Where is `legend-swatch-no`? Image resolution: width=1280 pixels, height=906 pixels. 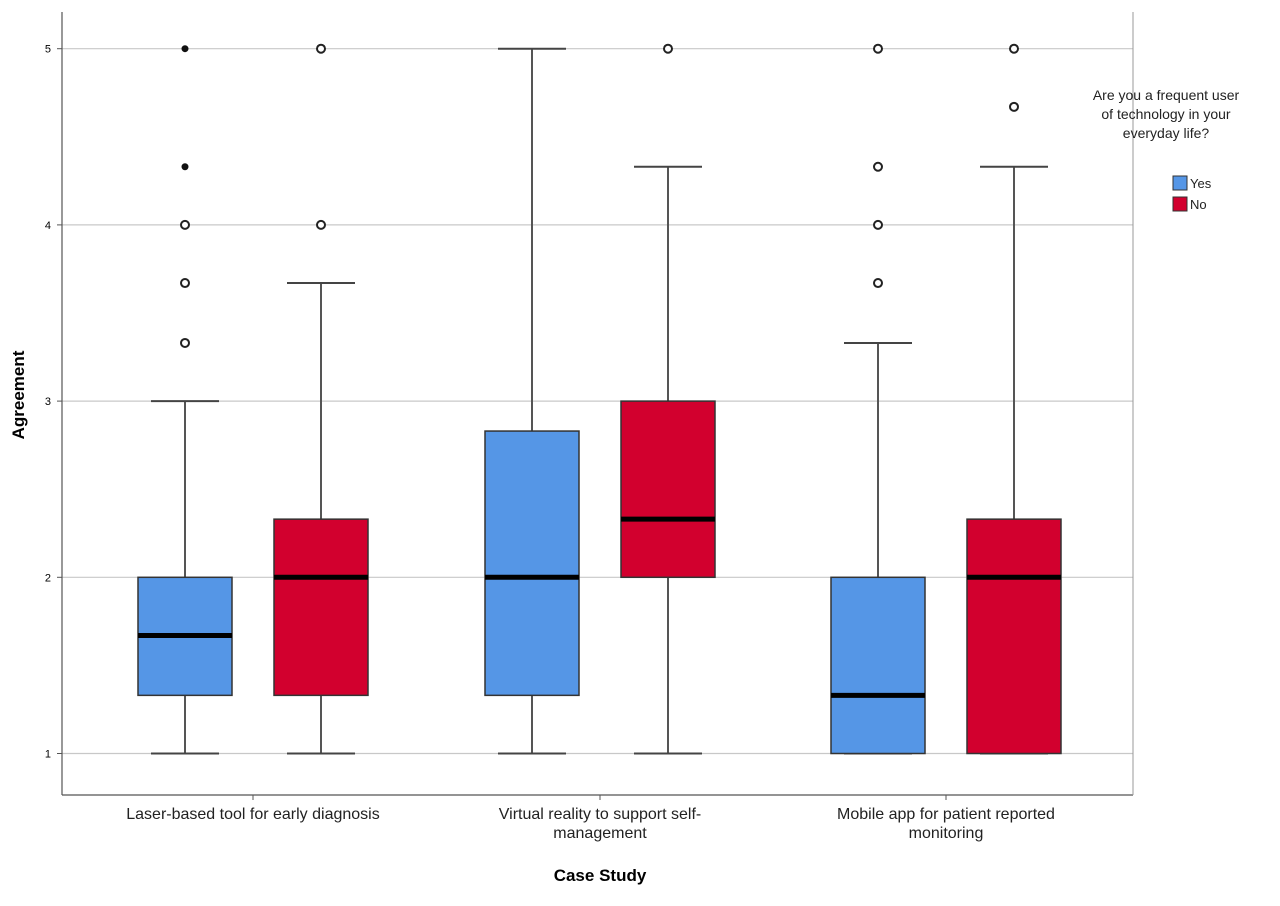 legend-swatch-no is located at coordinates (1180, 204).